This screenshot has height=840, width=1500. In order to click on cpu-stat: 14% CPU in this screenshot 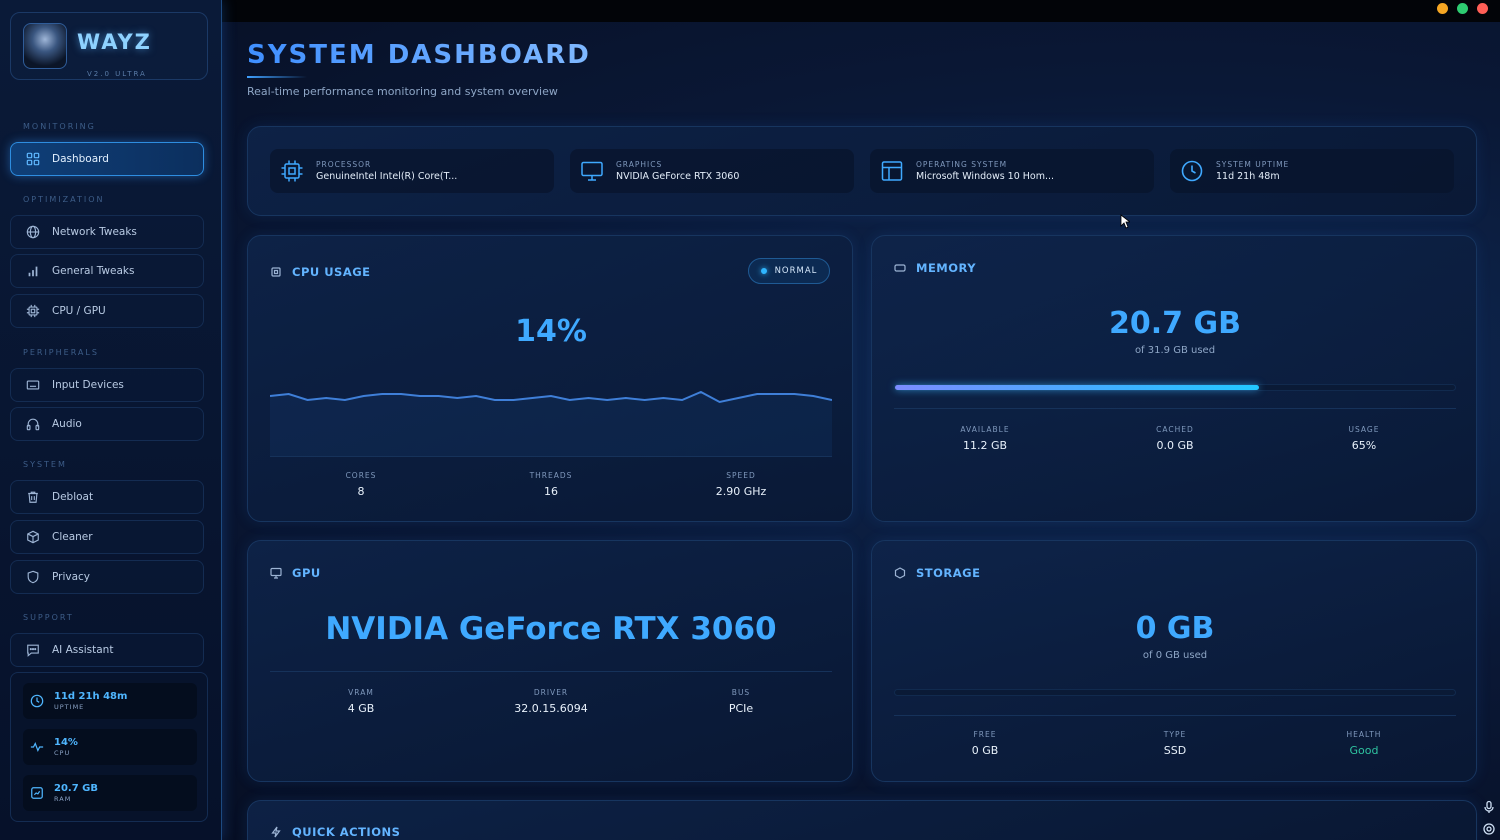, I will do `click(110, 747)`.